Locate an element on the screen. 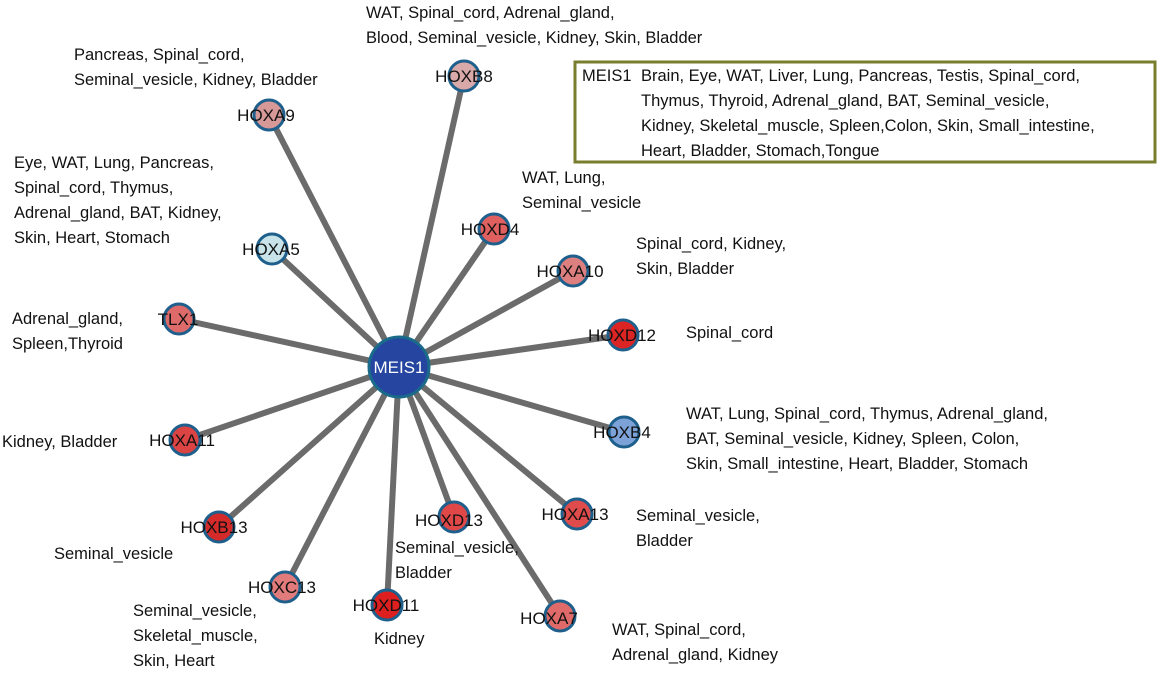 Image resolution: width=1167 pixels, height=674 pixels. node-hoxa9 is located at coordinates (269, 115).